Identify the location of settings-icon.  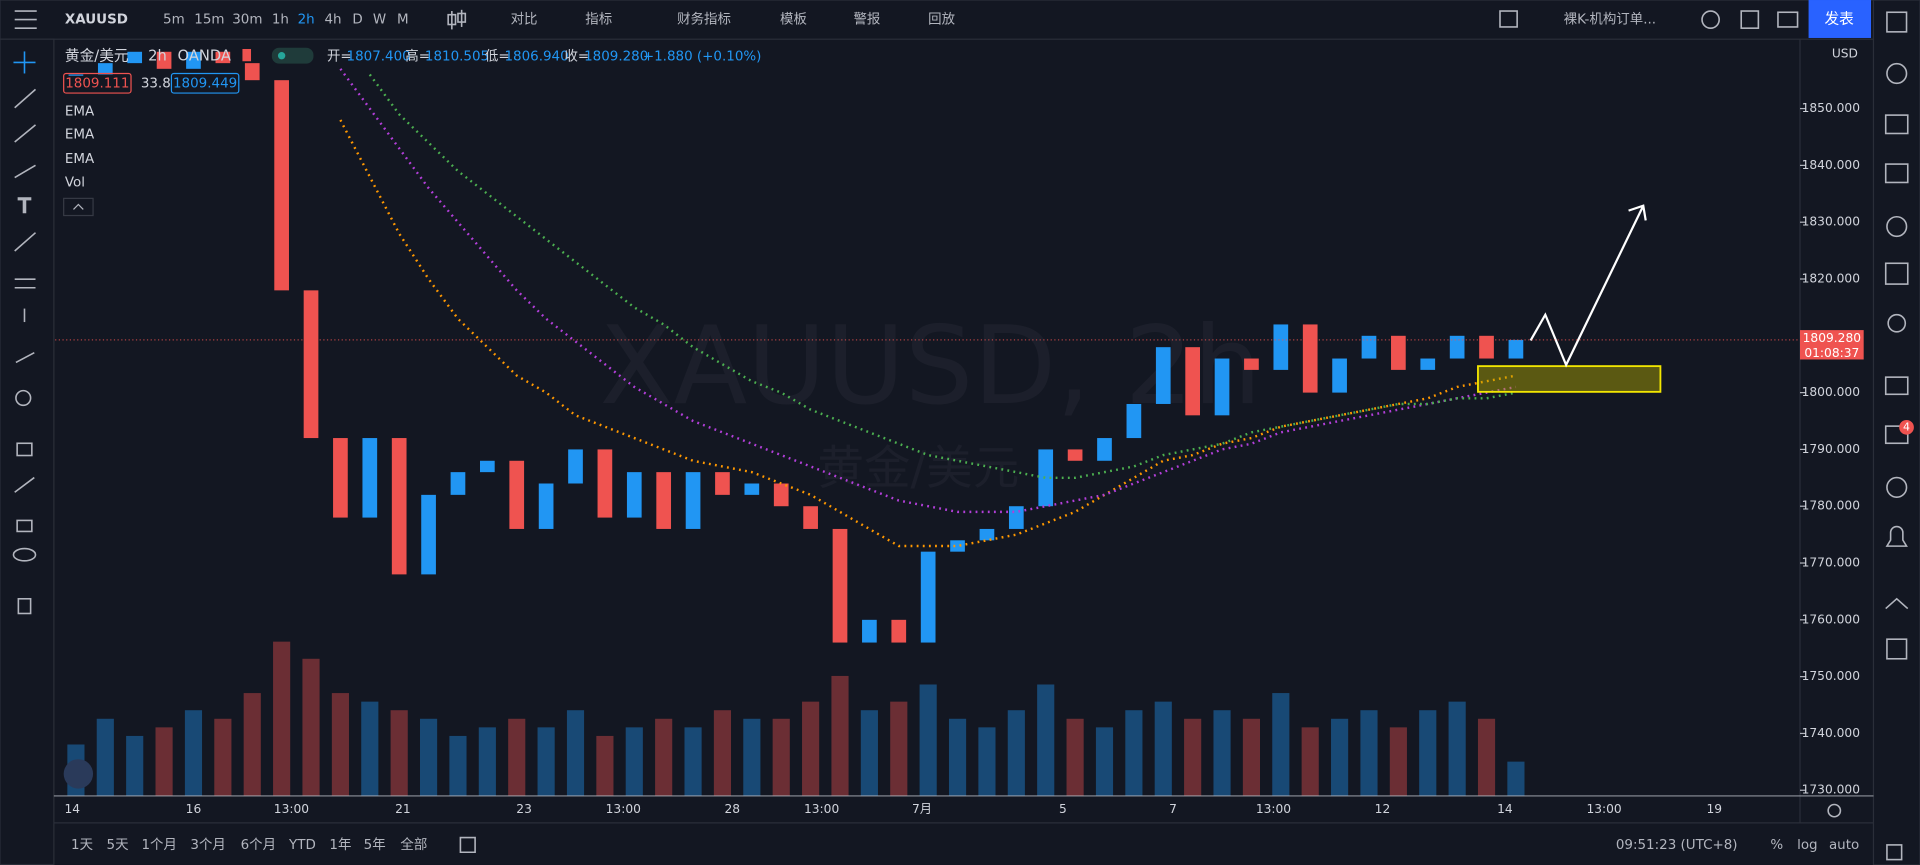
(1710, 19).